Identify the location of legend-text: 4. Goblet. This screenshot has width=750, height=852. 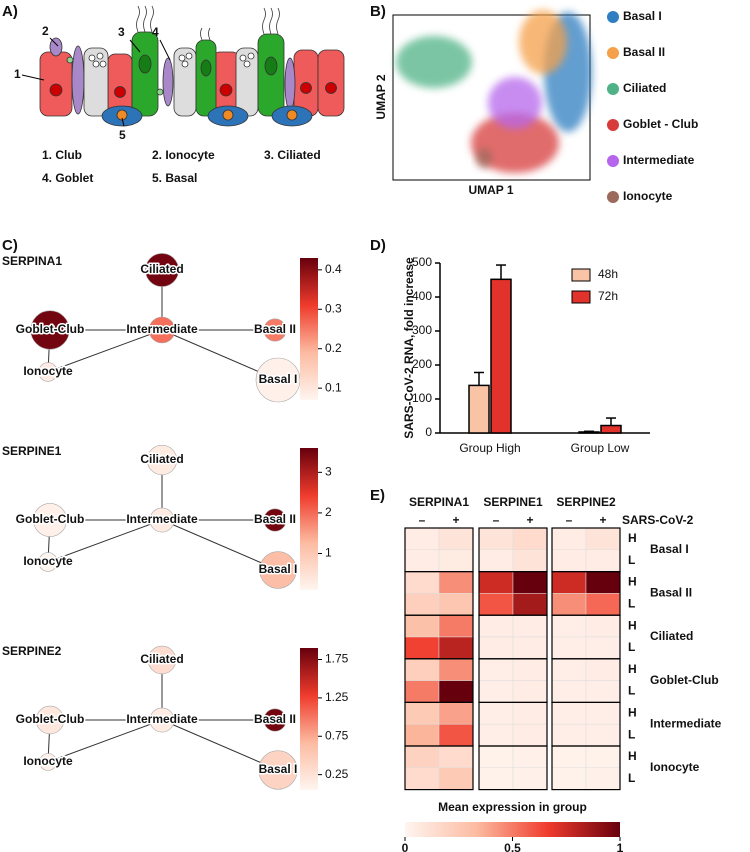
(67, 178).